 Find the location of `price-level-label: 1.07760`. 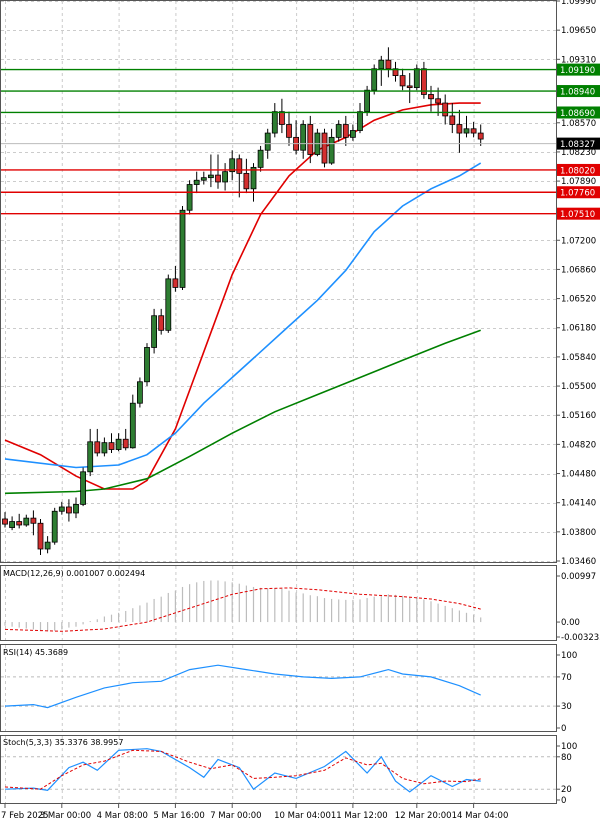

price-level-label: 1.07760 is located at coordinates (577, 194).